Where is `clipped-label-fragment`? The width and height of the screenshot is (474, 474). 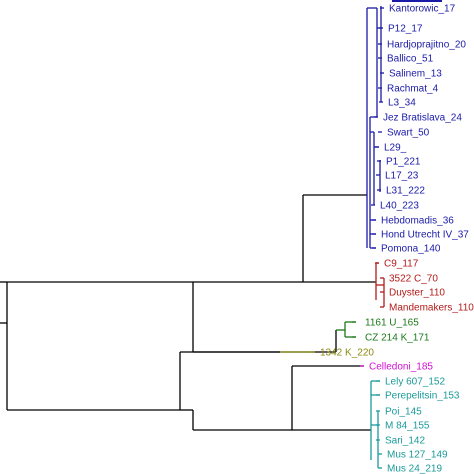 clipped-label-fragment is located at coordinates (417, 1).